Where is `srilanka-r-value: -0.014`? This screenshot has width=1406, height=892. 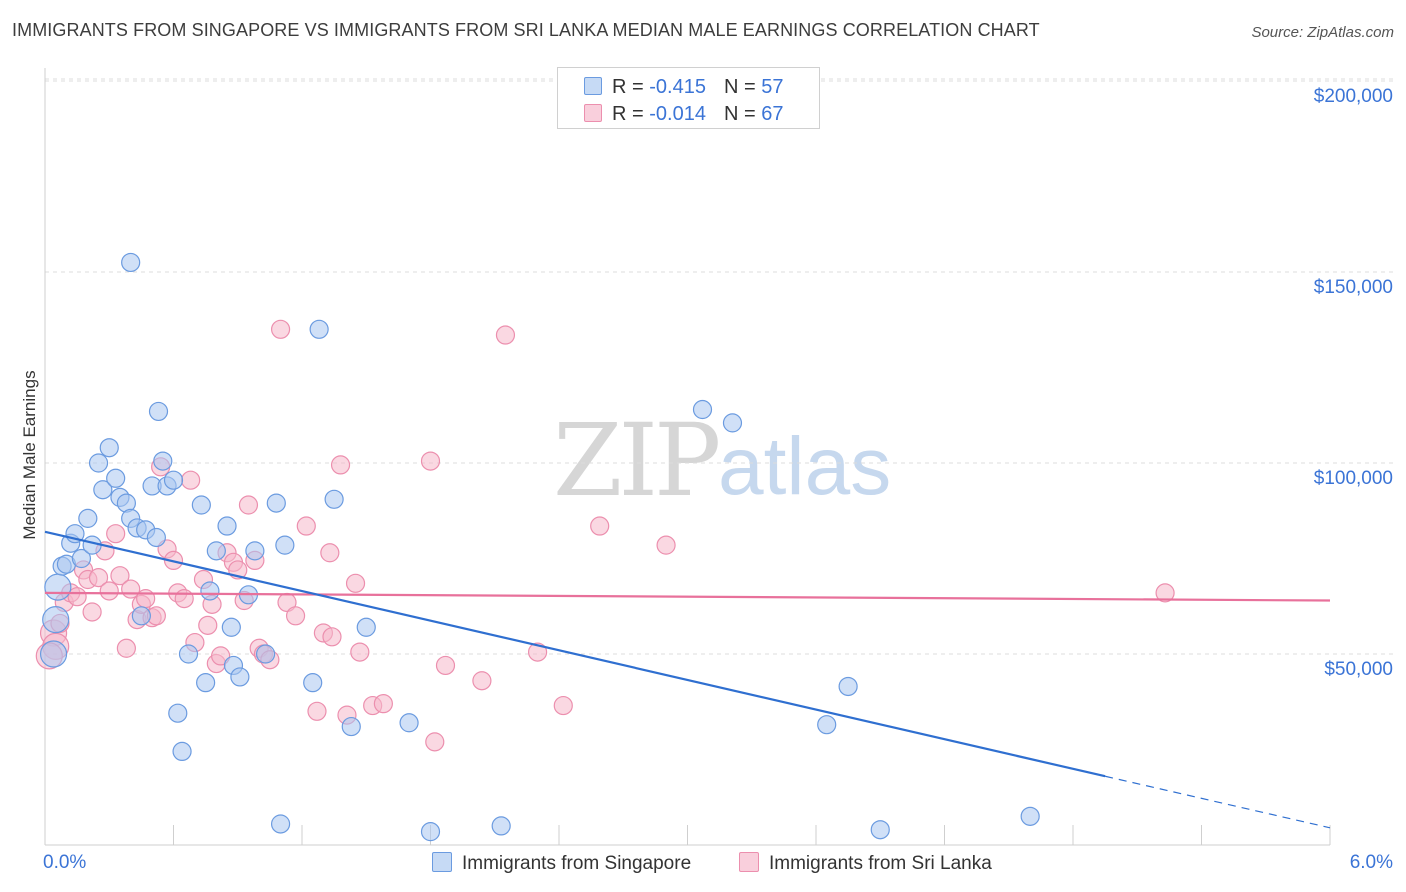
srilanka-r-value: -0.014 is located at coordinates (677, 114).